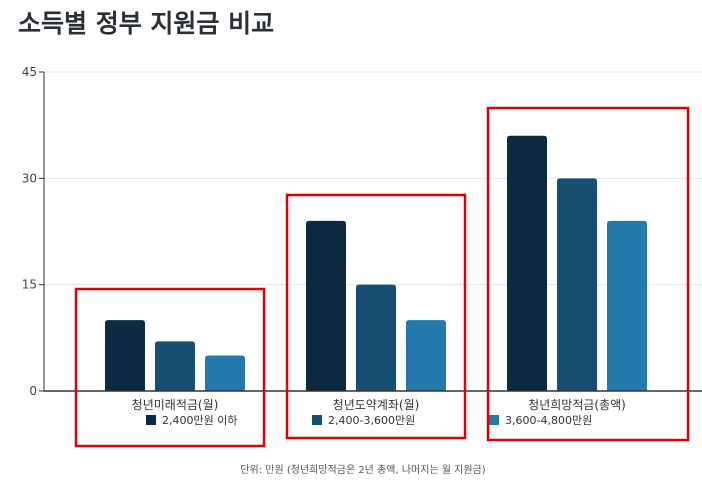 The height and width of the screenshot is (497, 702). What do you see at coordinates (33, 231) in the screenshot?
I see `y-axis: 0 15 30 45` at bounding box center [33, 231].